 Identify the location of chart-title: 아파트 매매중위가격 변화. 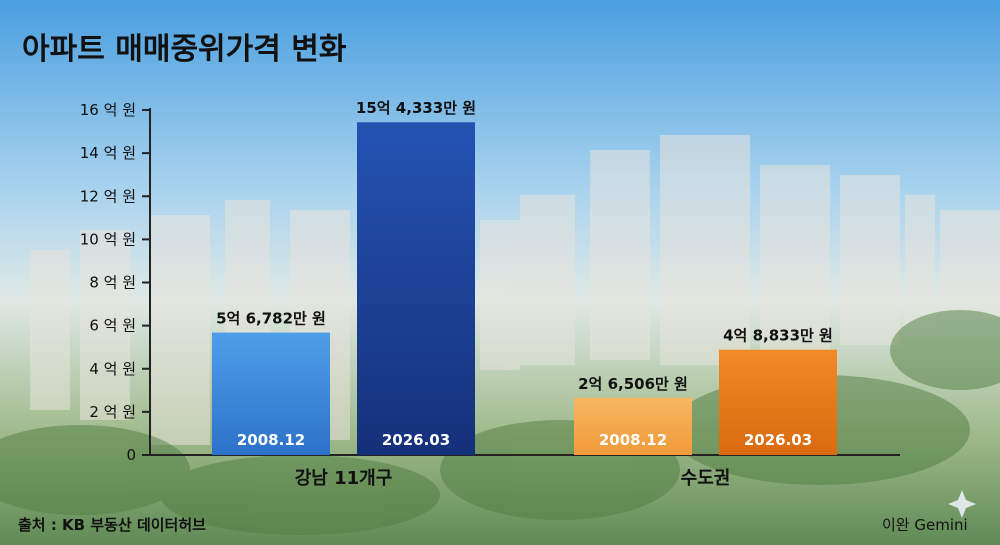
(184, 49).